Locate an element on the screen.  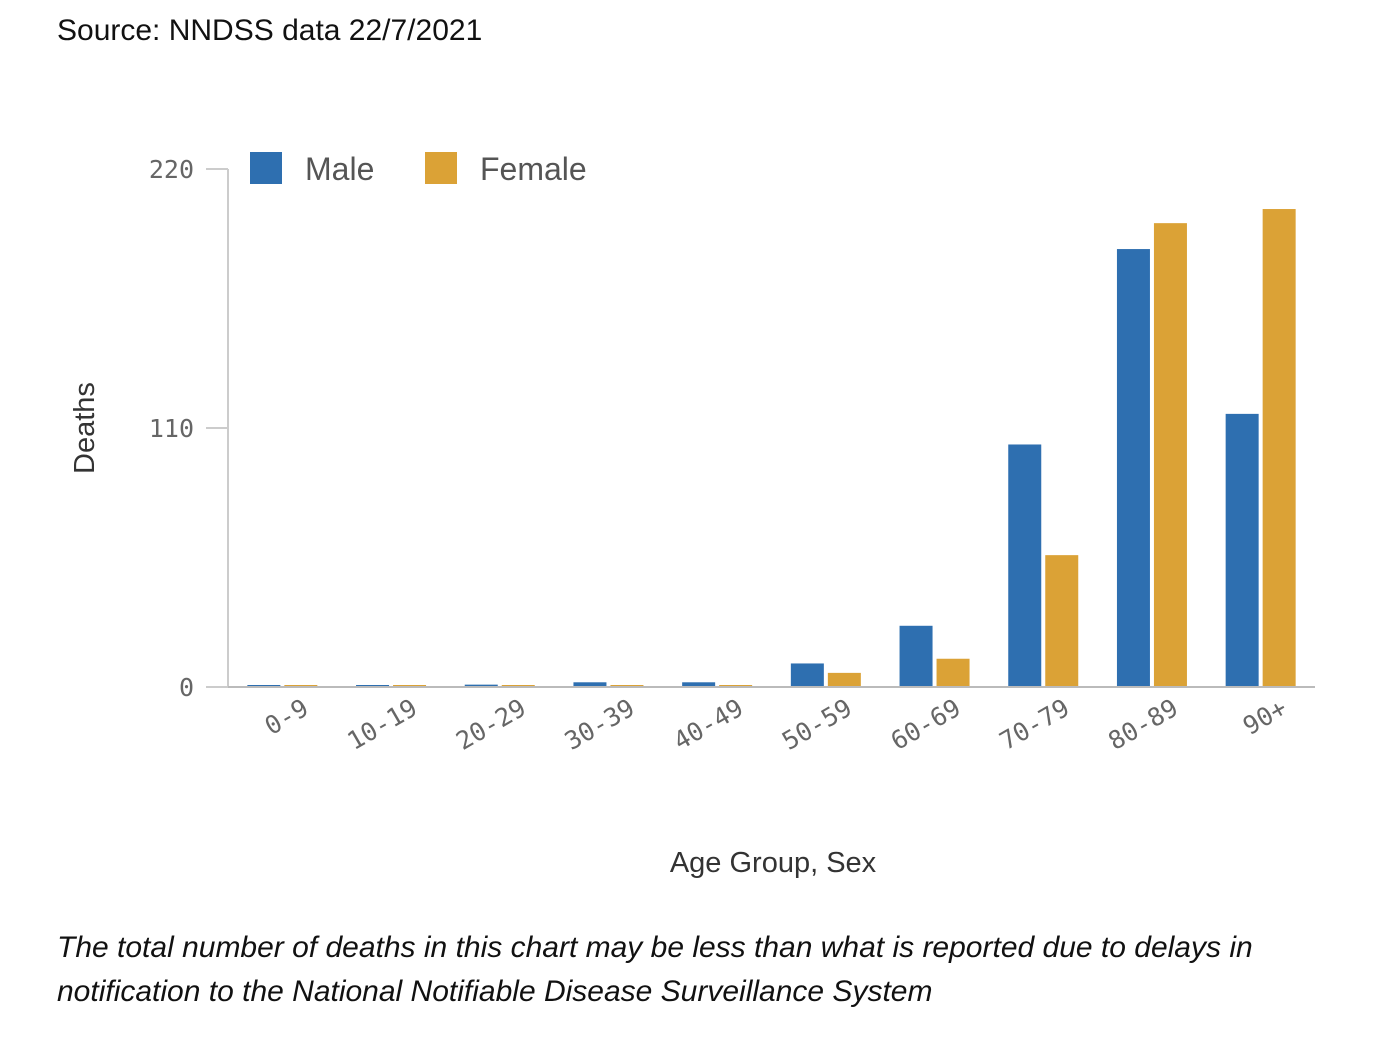
y-tick-label: 110 is located at coordinates (171, 428).